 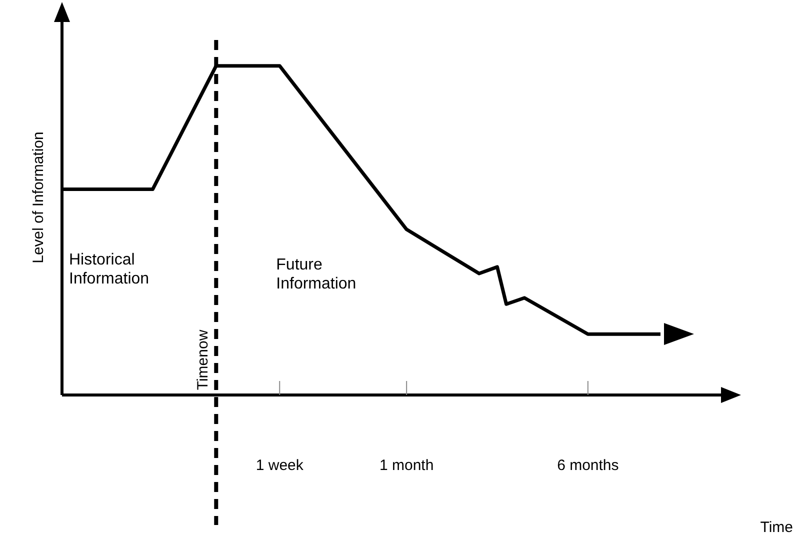 What do you see at coordinates (203, 360) in the screenshot?
I see `annotation: Timenow` at bounding box center [203, 360].